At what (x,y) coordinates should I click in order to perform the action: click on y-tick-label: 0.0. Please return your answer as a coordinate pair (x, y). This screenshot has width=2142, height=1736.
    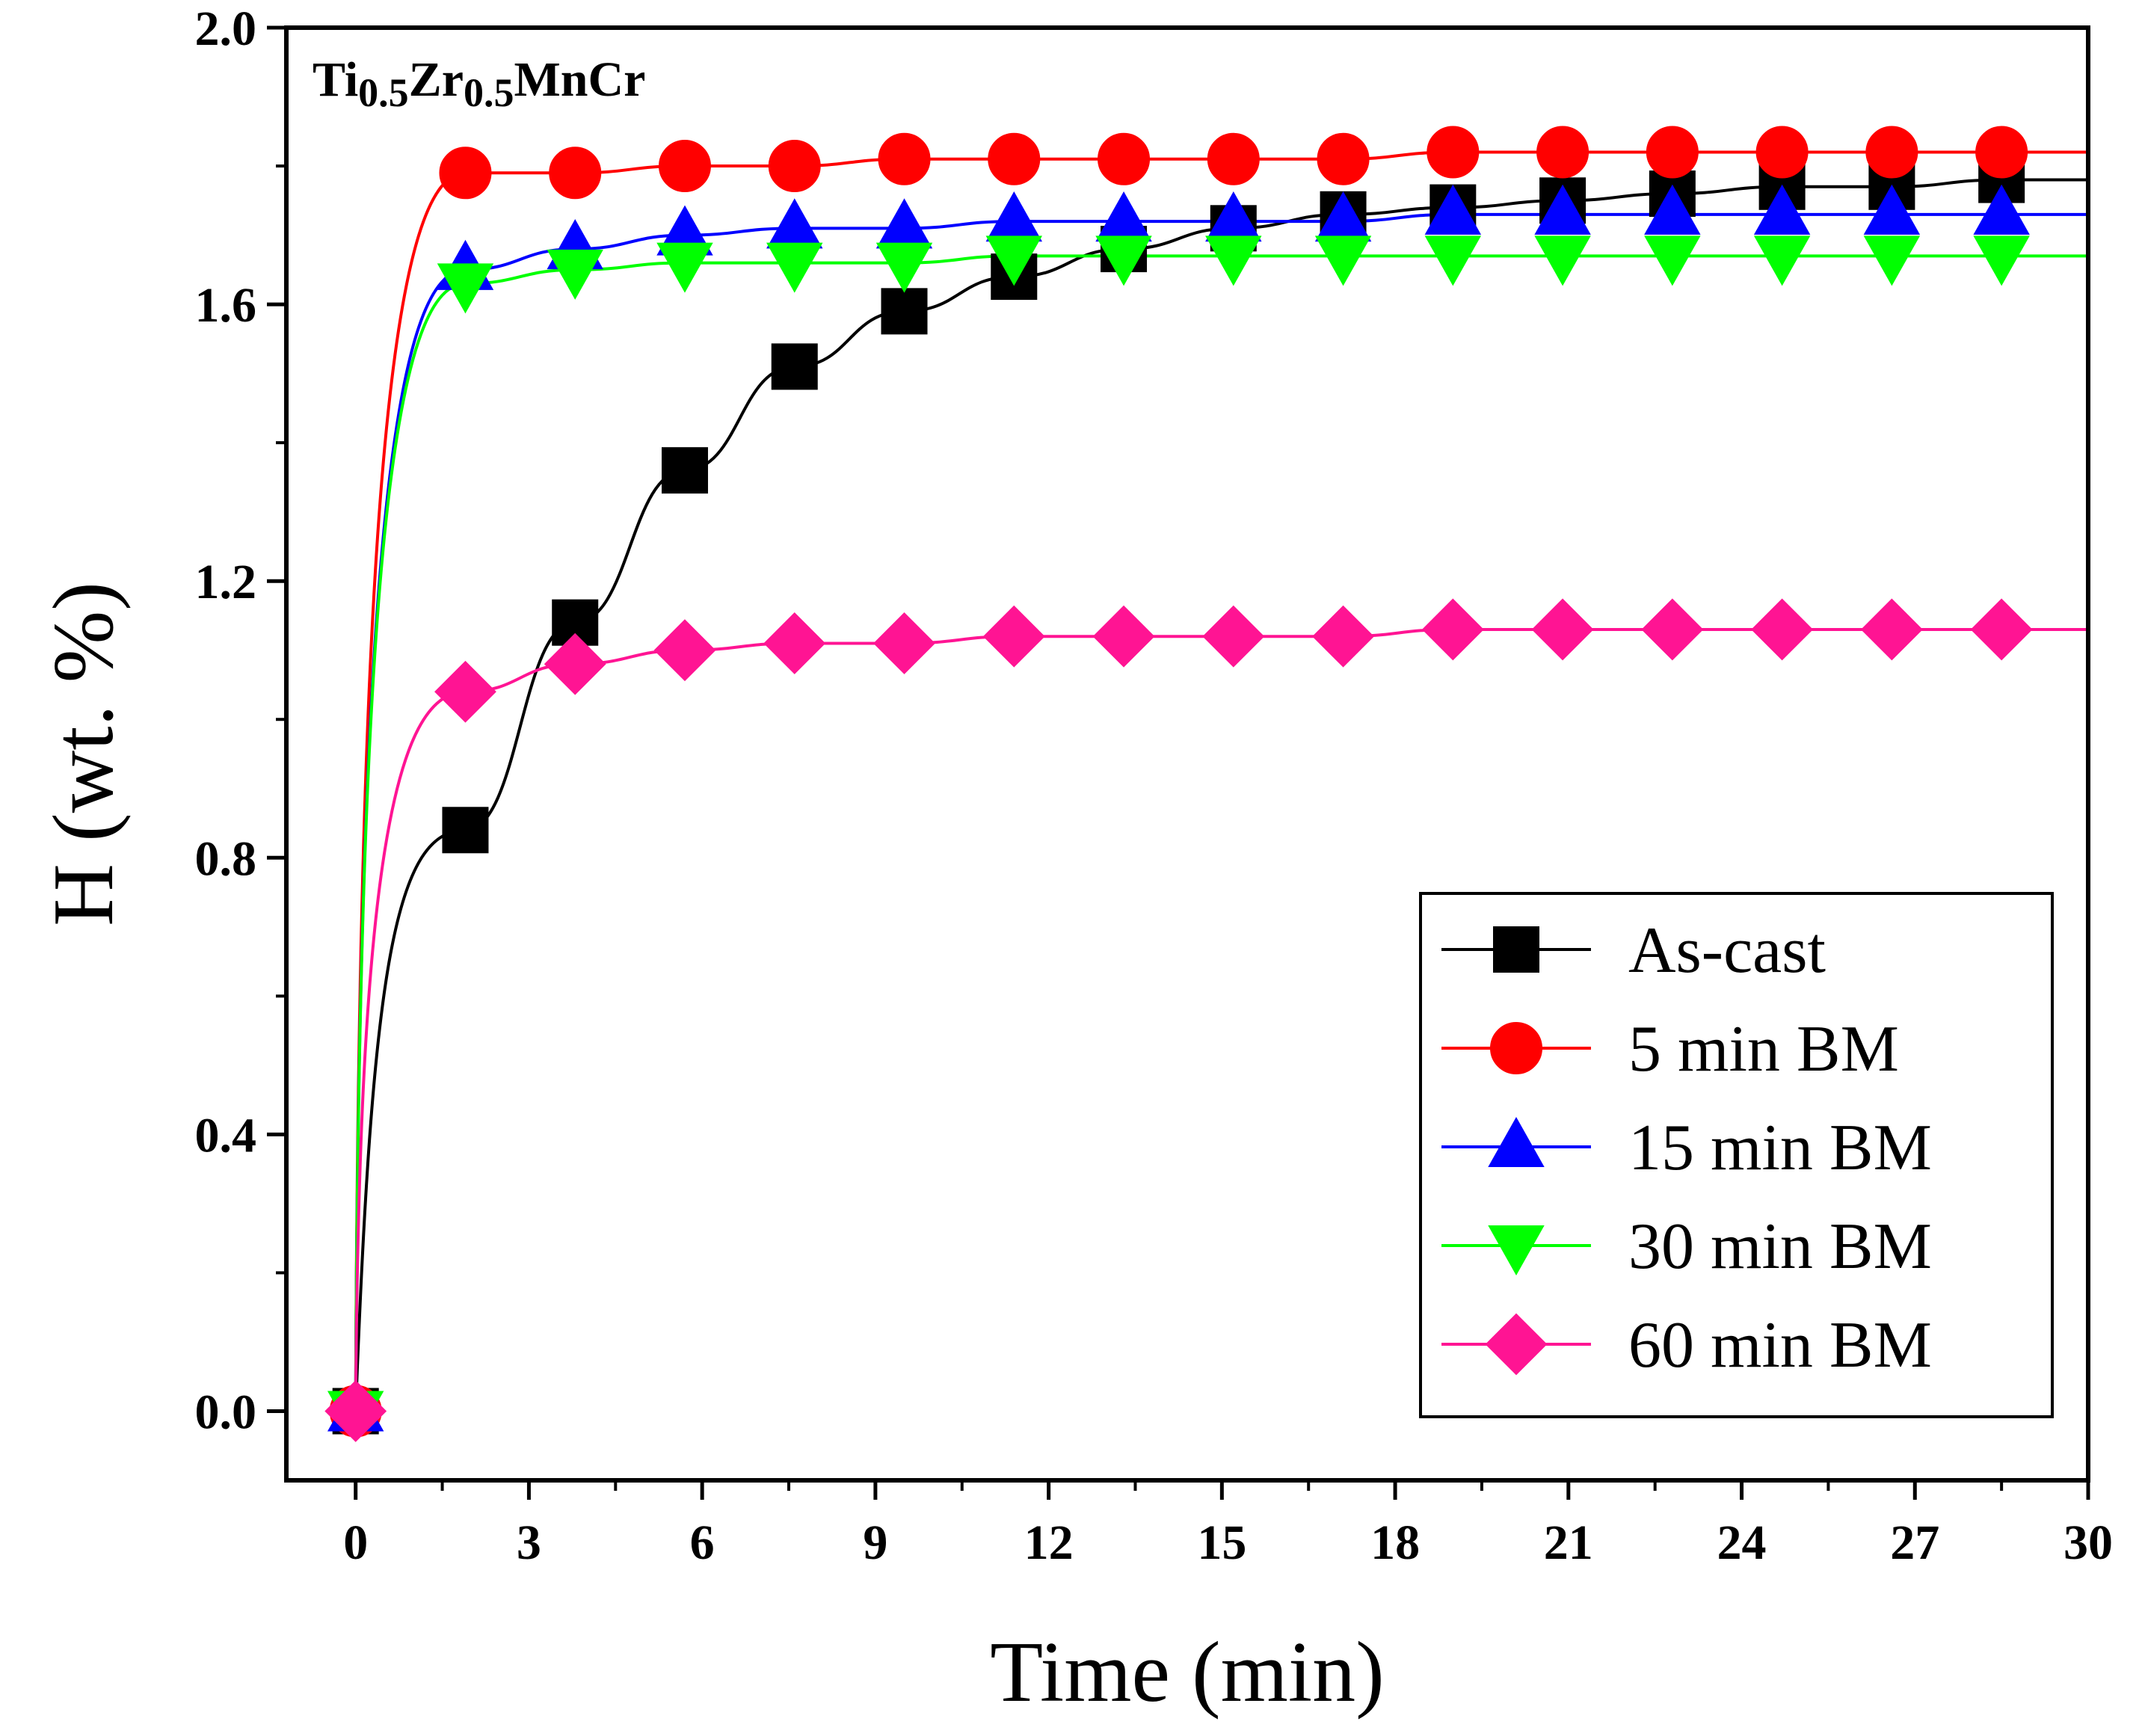
    Looking at the image, I should click on (226, 1412).